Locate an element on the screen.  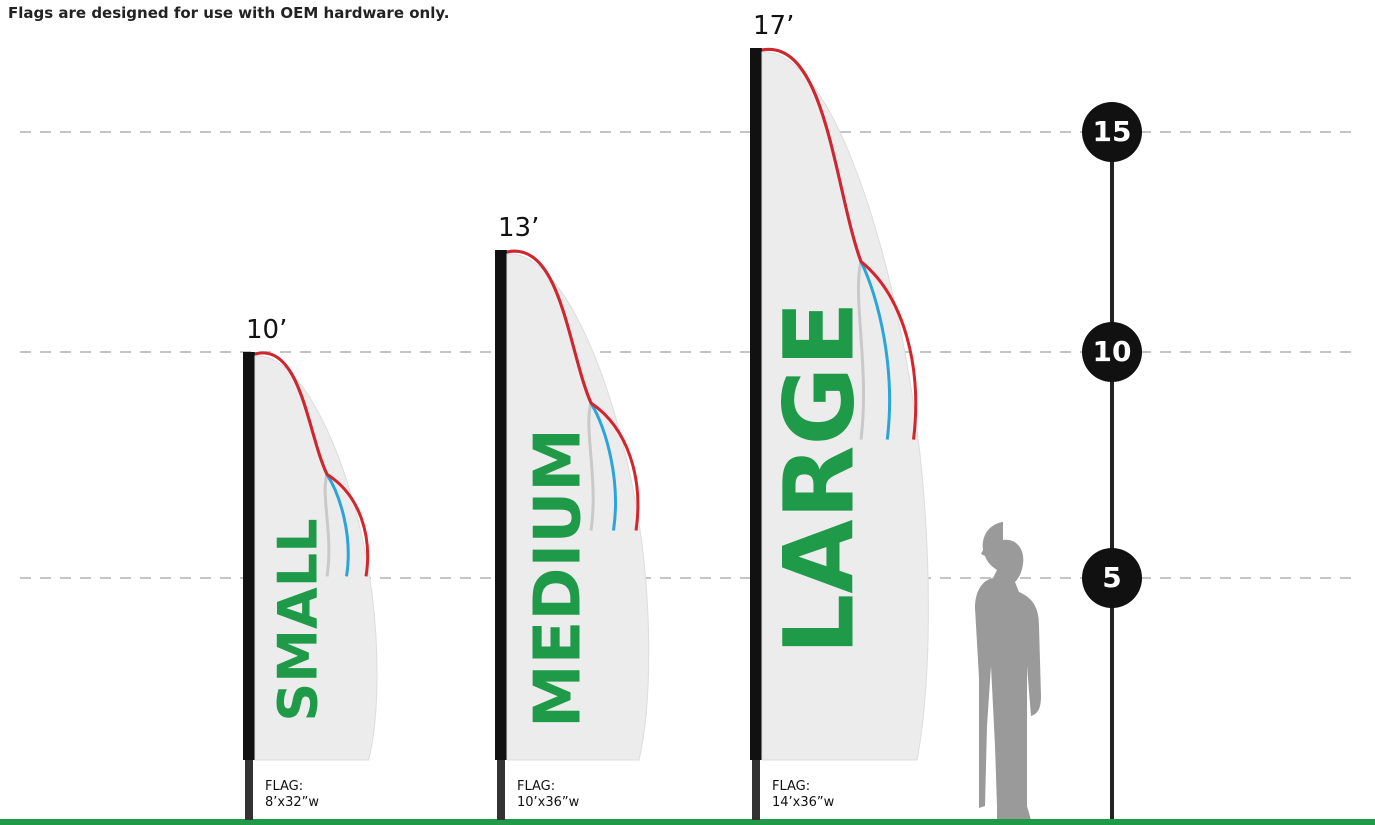
scale-label: 15 is located at coordinates (1112, 131).